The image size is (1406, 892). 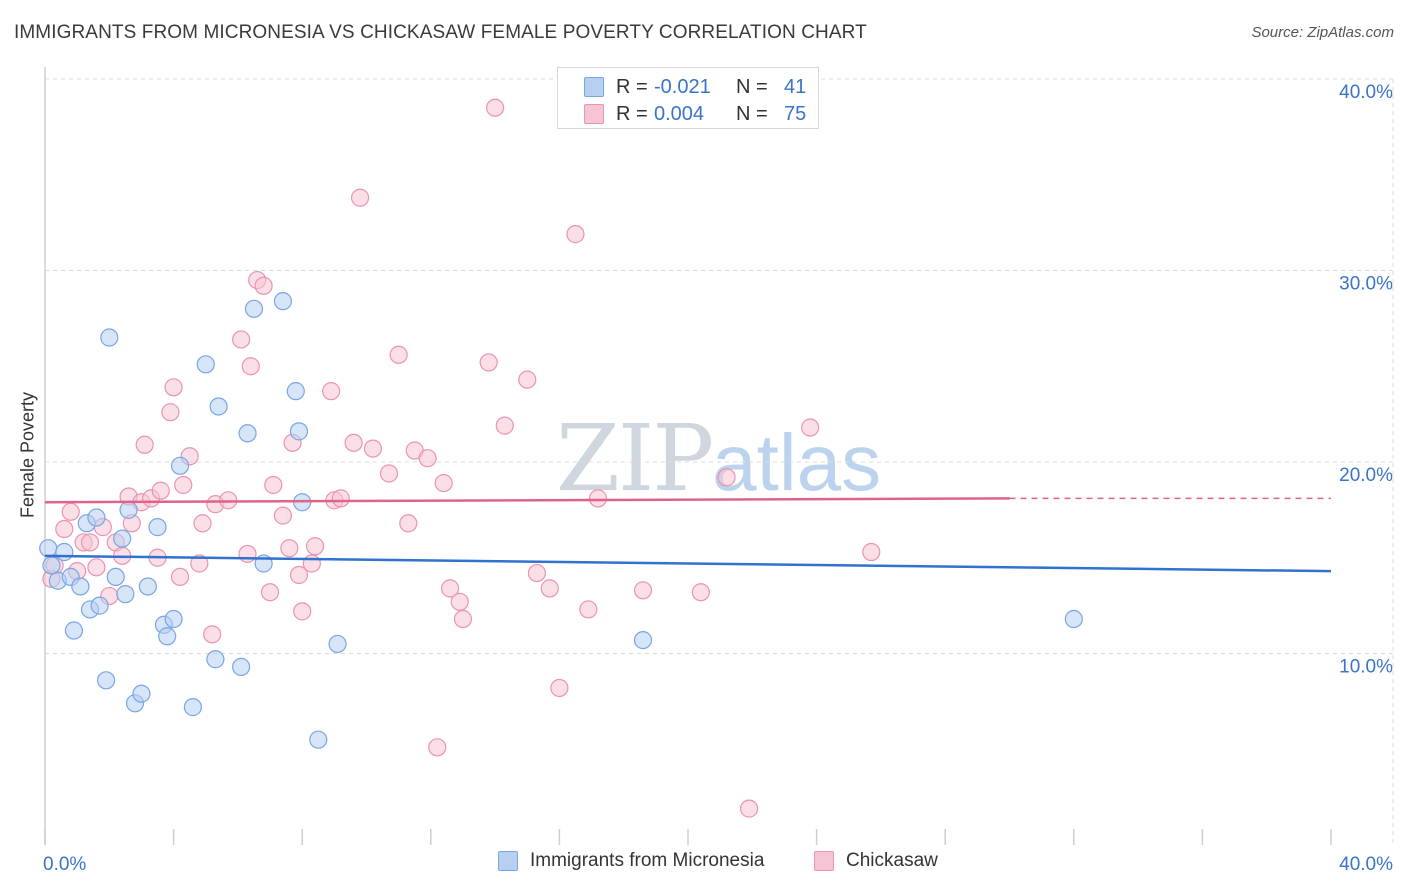 What do you see at coordinates (1366, 475) in the screenshot?
I see `y-tick-label: 20.0%` at bounding box center [1366, 475].